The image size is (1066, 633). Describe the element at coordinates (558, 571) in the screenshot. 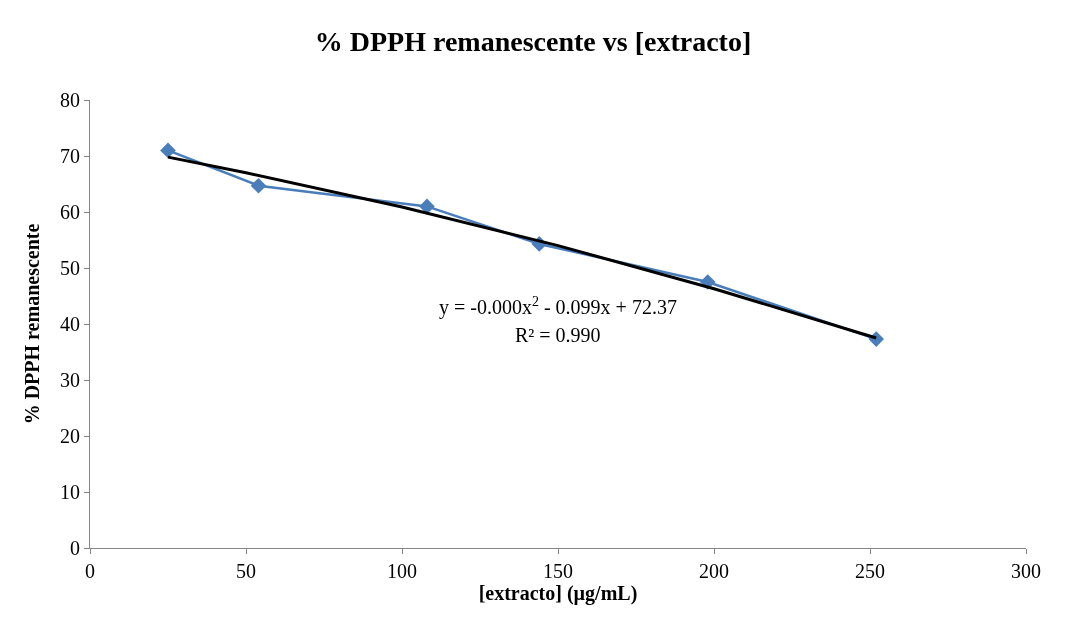

I see `x-tick-label: 150` at that location.